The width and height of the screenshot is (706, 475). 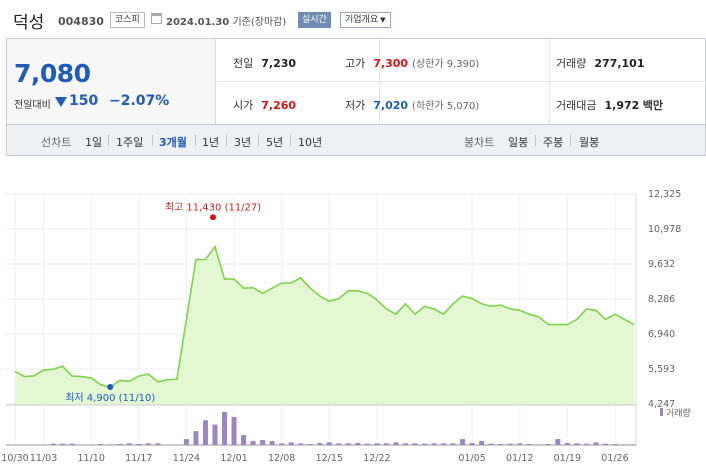 I want to click on volume-legend: 거래량, so click(x=678, y=413).